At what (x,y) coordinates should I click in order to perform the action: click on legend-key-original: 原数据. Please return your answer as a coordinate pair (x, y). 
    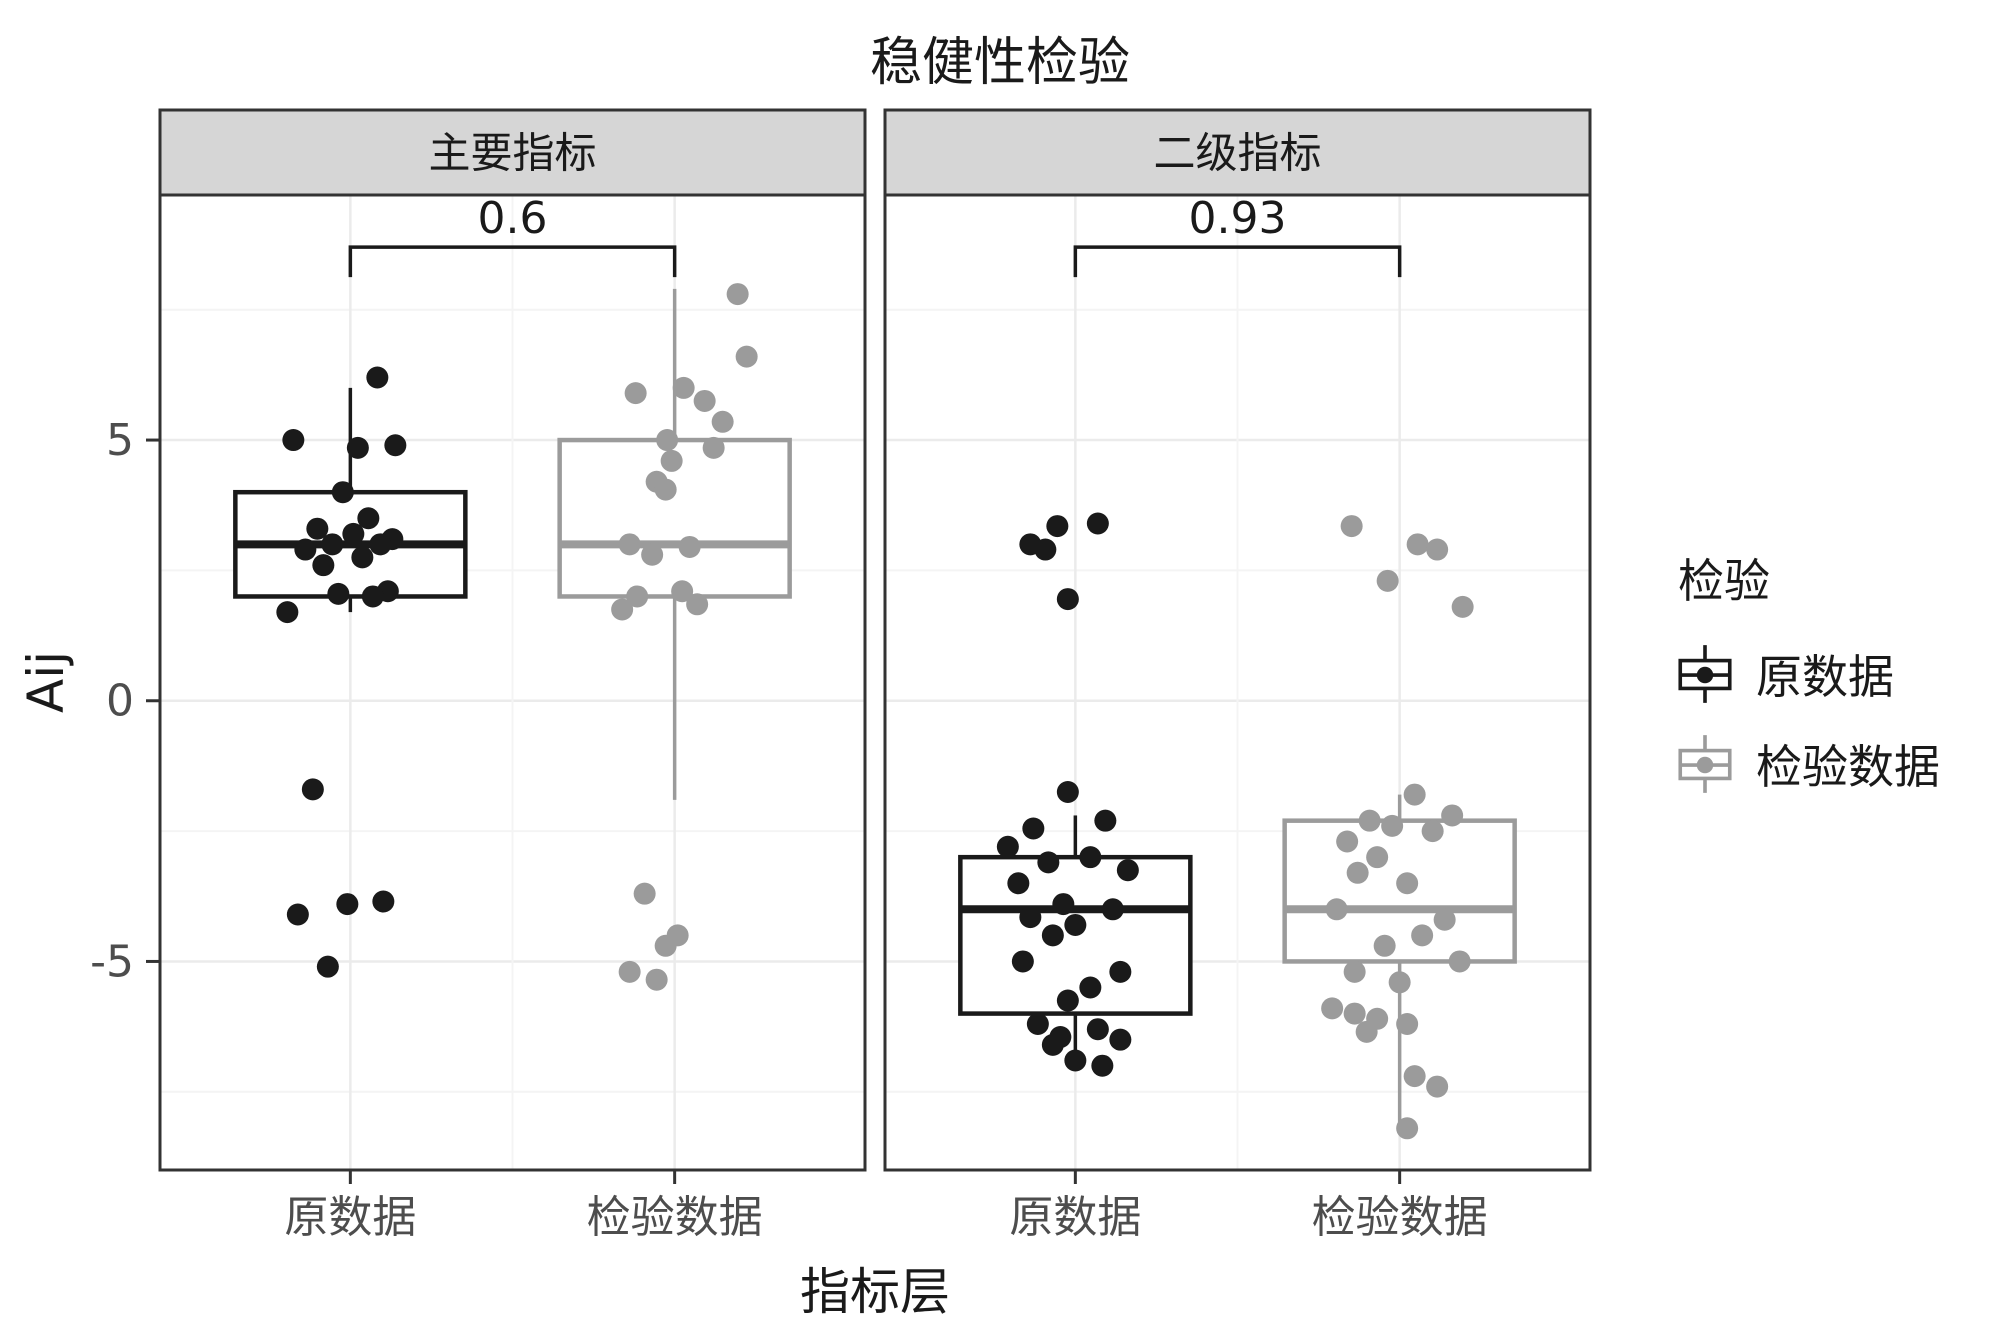
    Looking at the image, I should click on (1806, 674).